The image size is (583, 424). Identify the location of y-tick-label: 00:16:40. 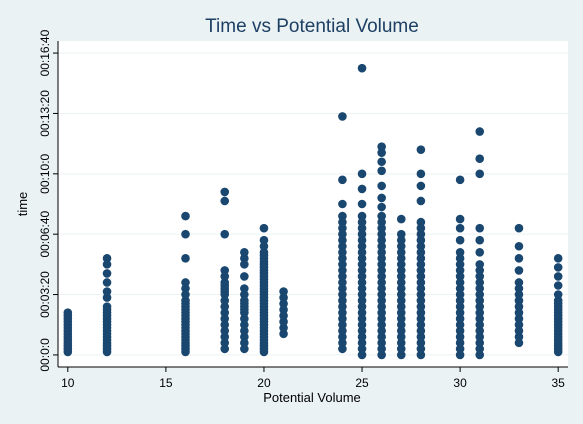
(45, 52).